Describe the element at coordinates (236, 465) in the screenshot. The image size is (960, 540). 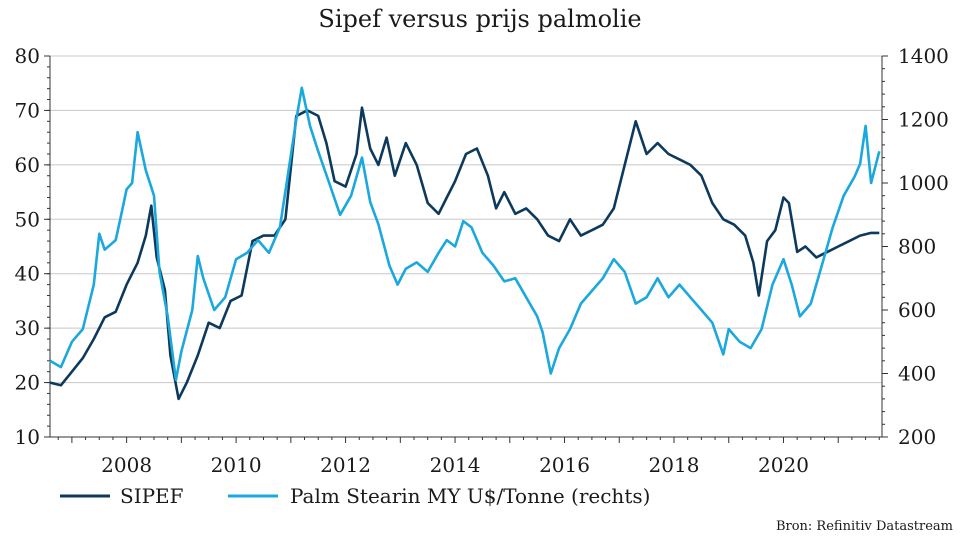
I see `x-axis-label-1: 2010` at that location.